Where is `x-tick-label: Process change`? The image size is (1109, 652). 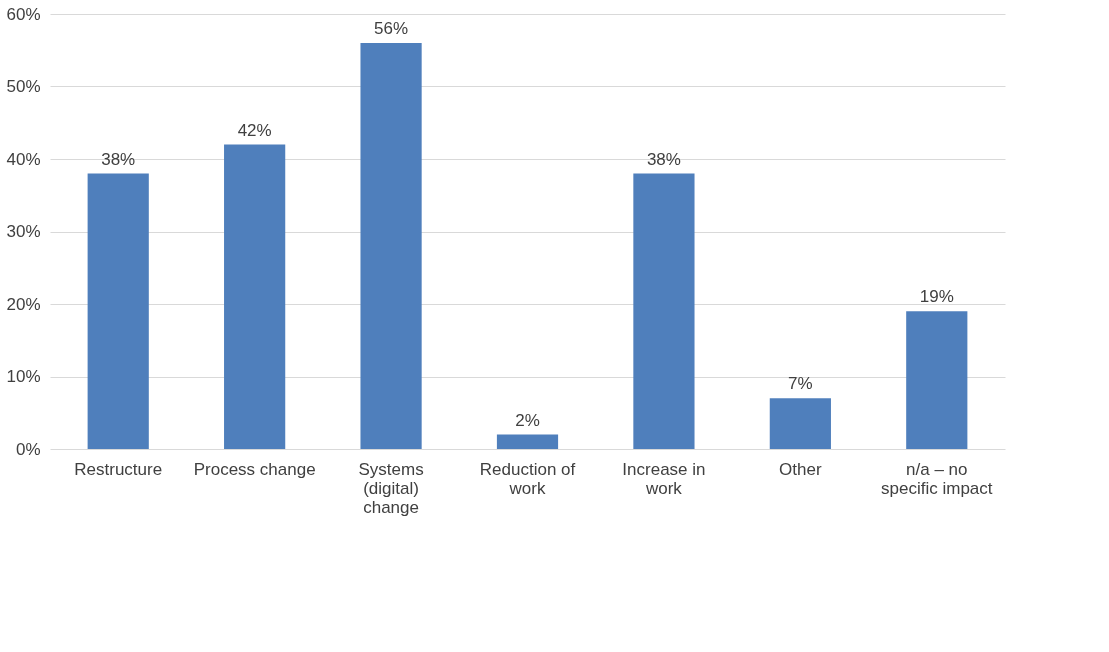 x-tick-label: Process change is located at coordinates (254, 469).